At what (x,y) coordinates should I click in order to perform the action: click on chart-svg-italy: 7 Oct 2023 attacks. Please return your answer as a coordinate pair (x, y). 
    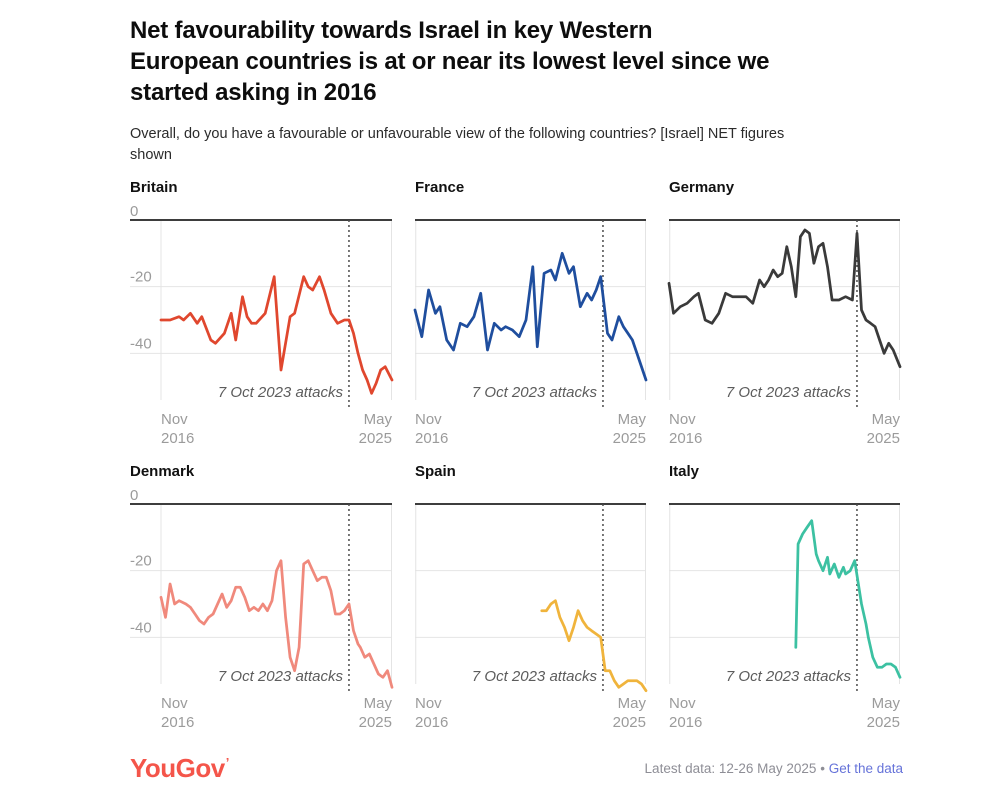
    Looking at the image, I should click on (785, 597).